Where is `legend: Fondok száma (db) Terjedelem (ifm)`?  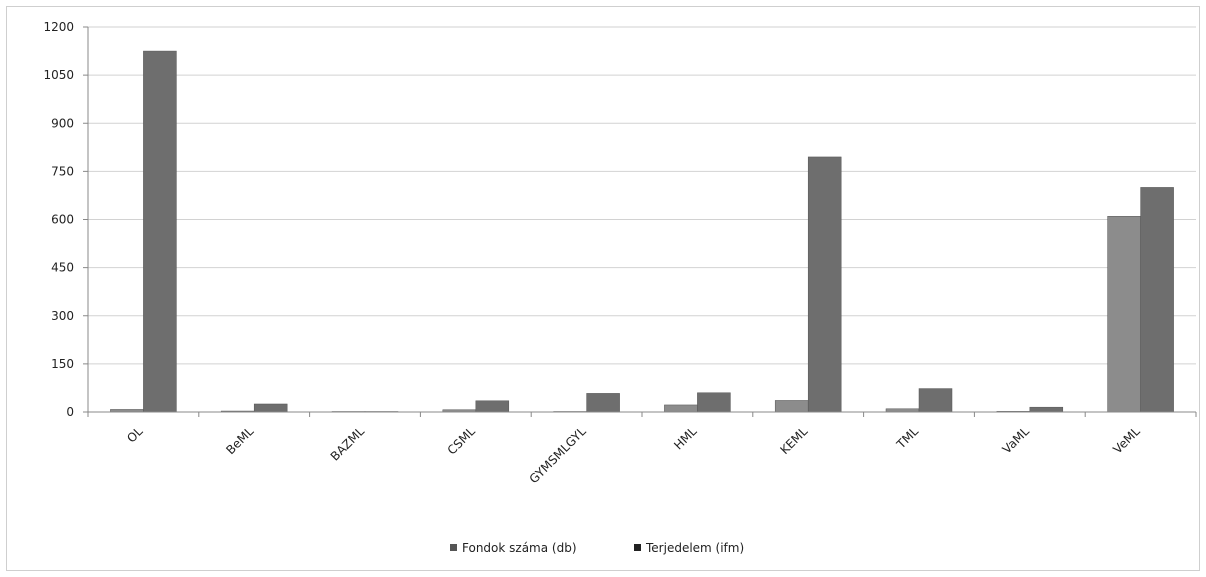 legend: Fondok száma (db) Terjedelem (ifm) is located at coordinates (597, 548).